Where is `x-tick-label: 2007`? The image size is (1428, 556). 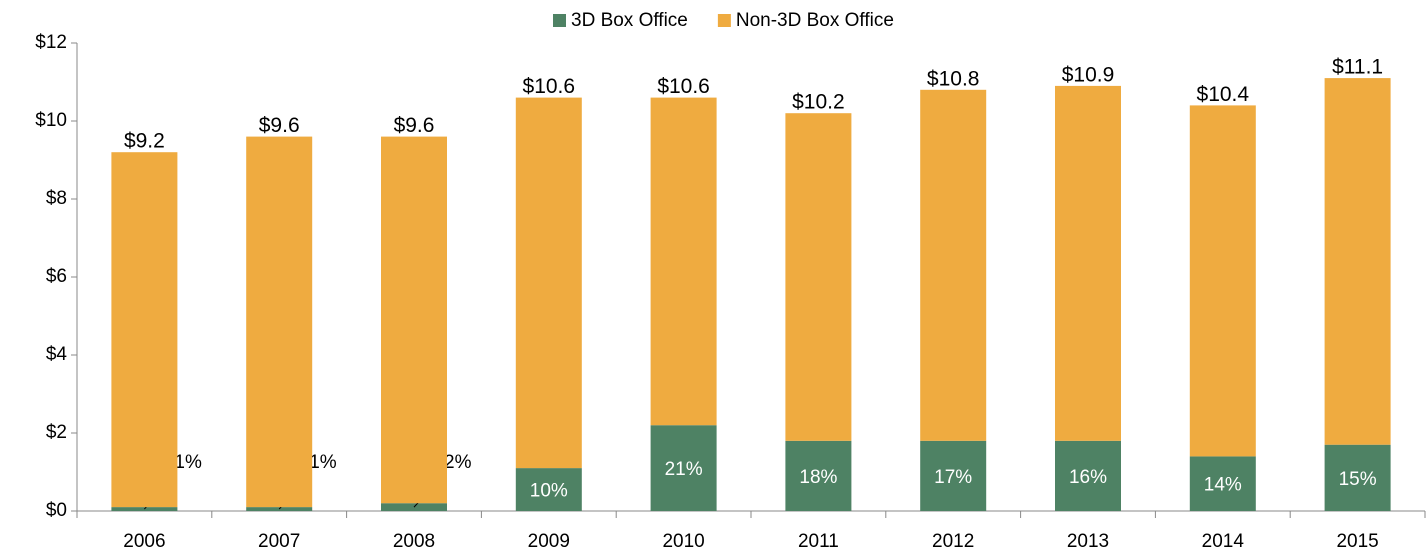
x-tick-label: 2007 is located at coordinates (279, 541).